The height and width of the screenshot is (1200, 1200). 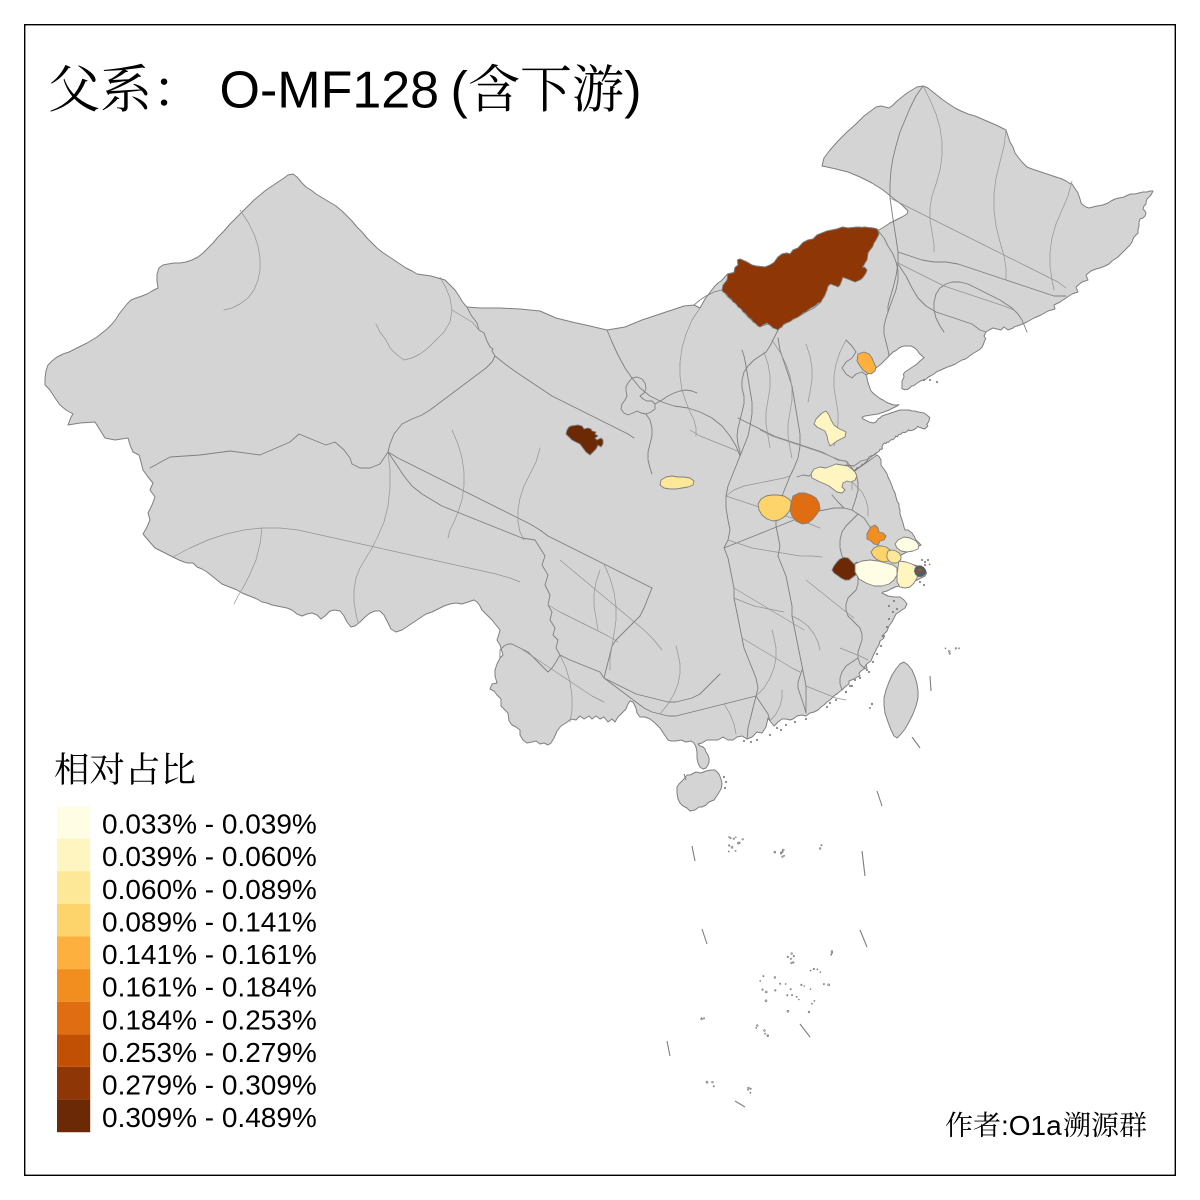 What do you see at coordinates (209, 856) in the screenshot?
I see `svg-text: 0.039% - 0.060%` at bounding box center [209, 856].